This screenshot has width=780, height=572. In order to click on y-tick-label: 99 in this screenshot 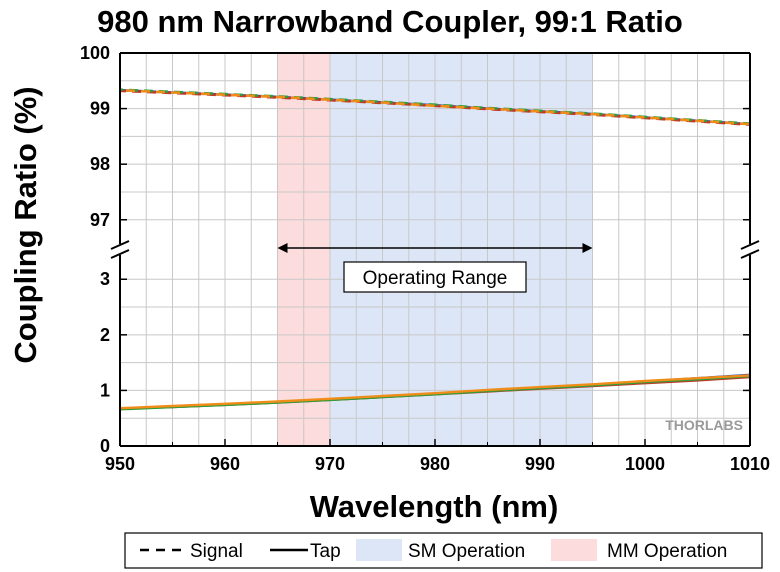, I will do `click(100, 109)`.